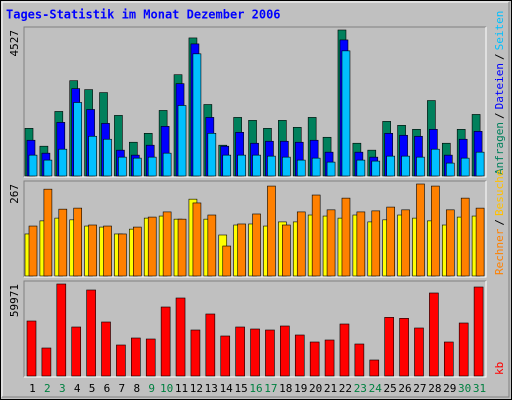 Image resolution: width=512 pixels, height=400 pixels. I want to click on x-tick-label: 21, so click(330, 388).